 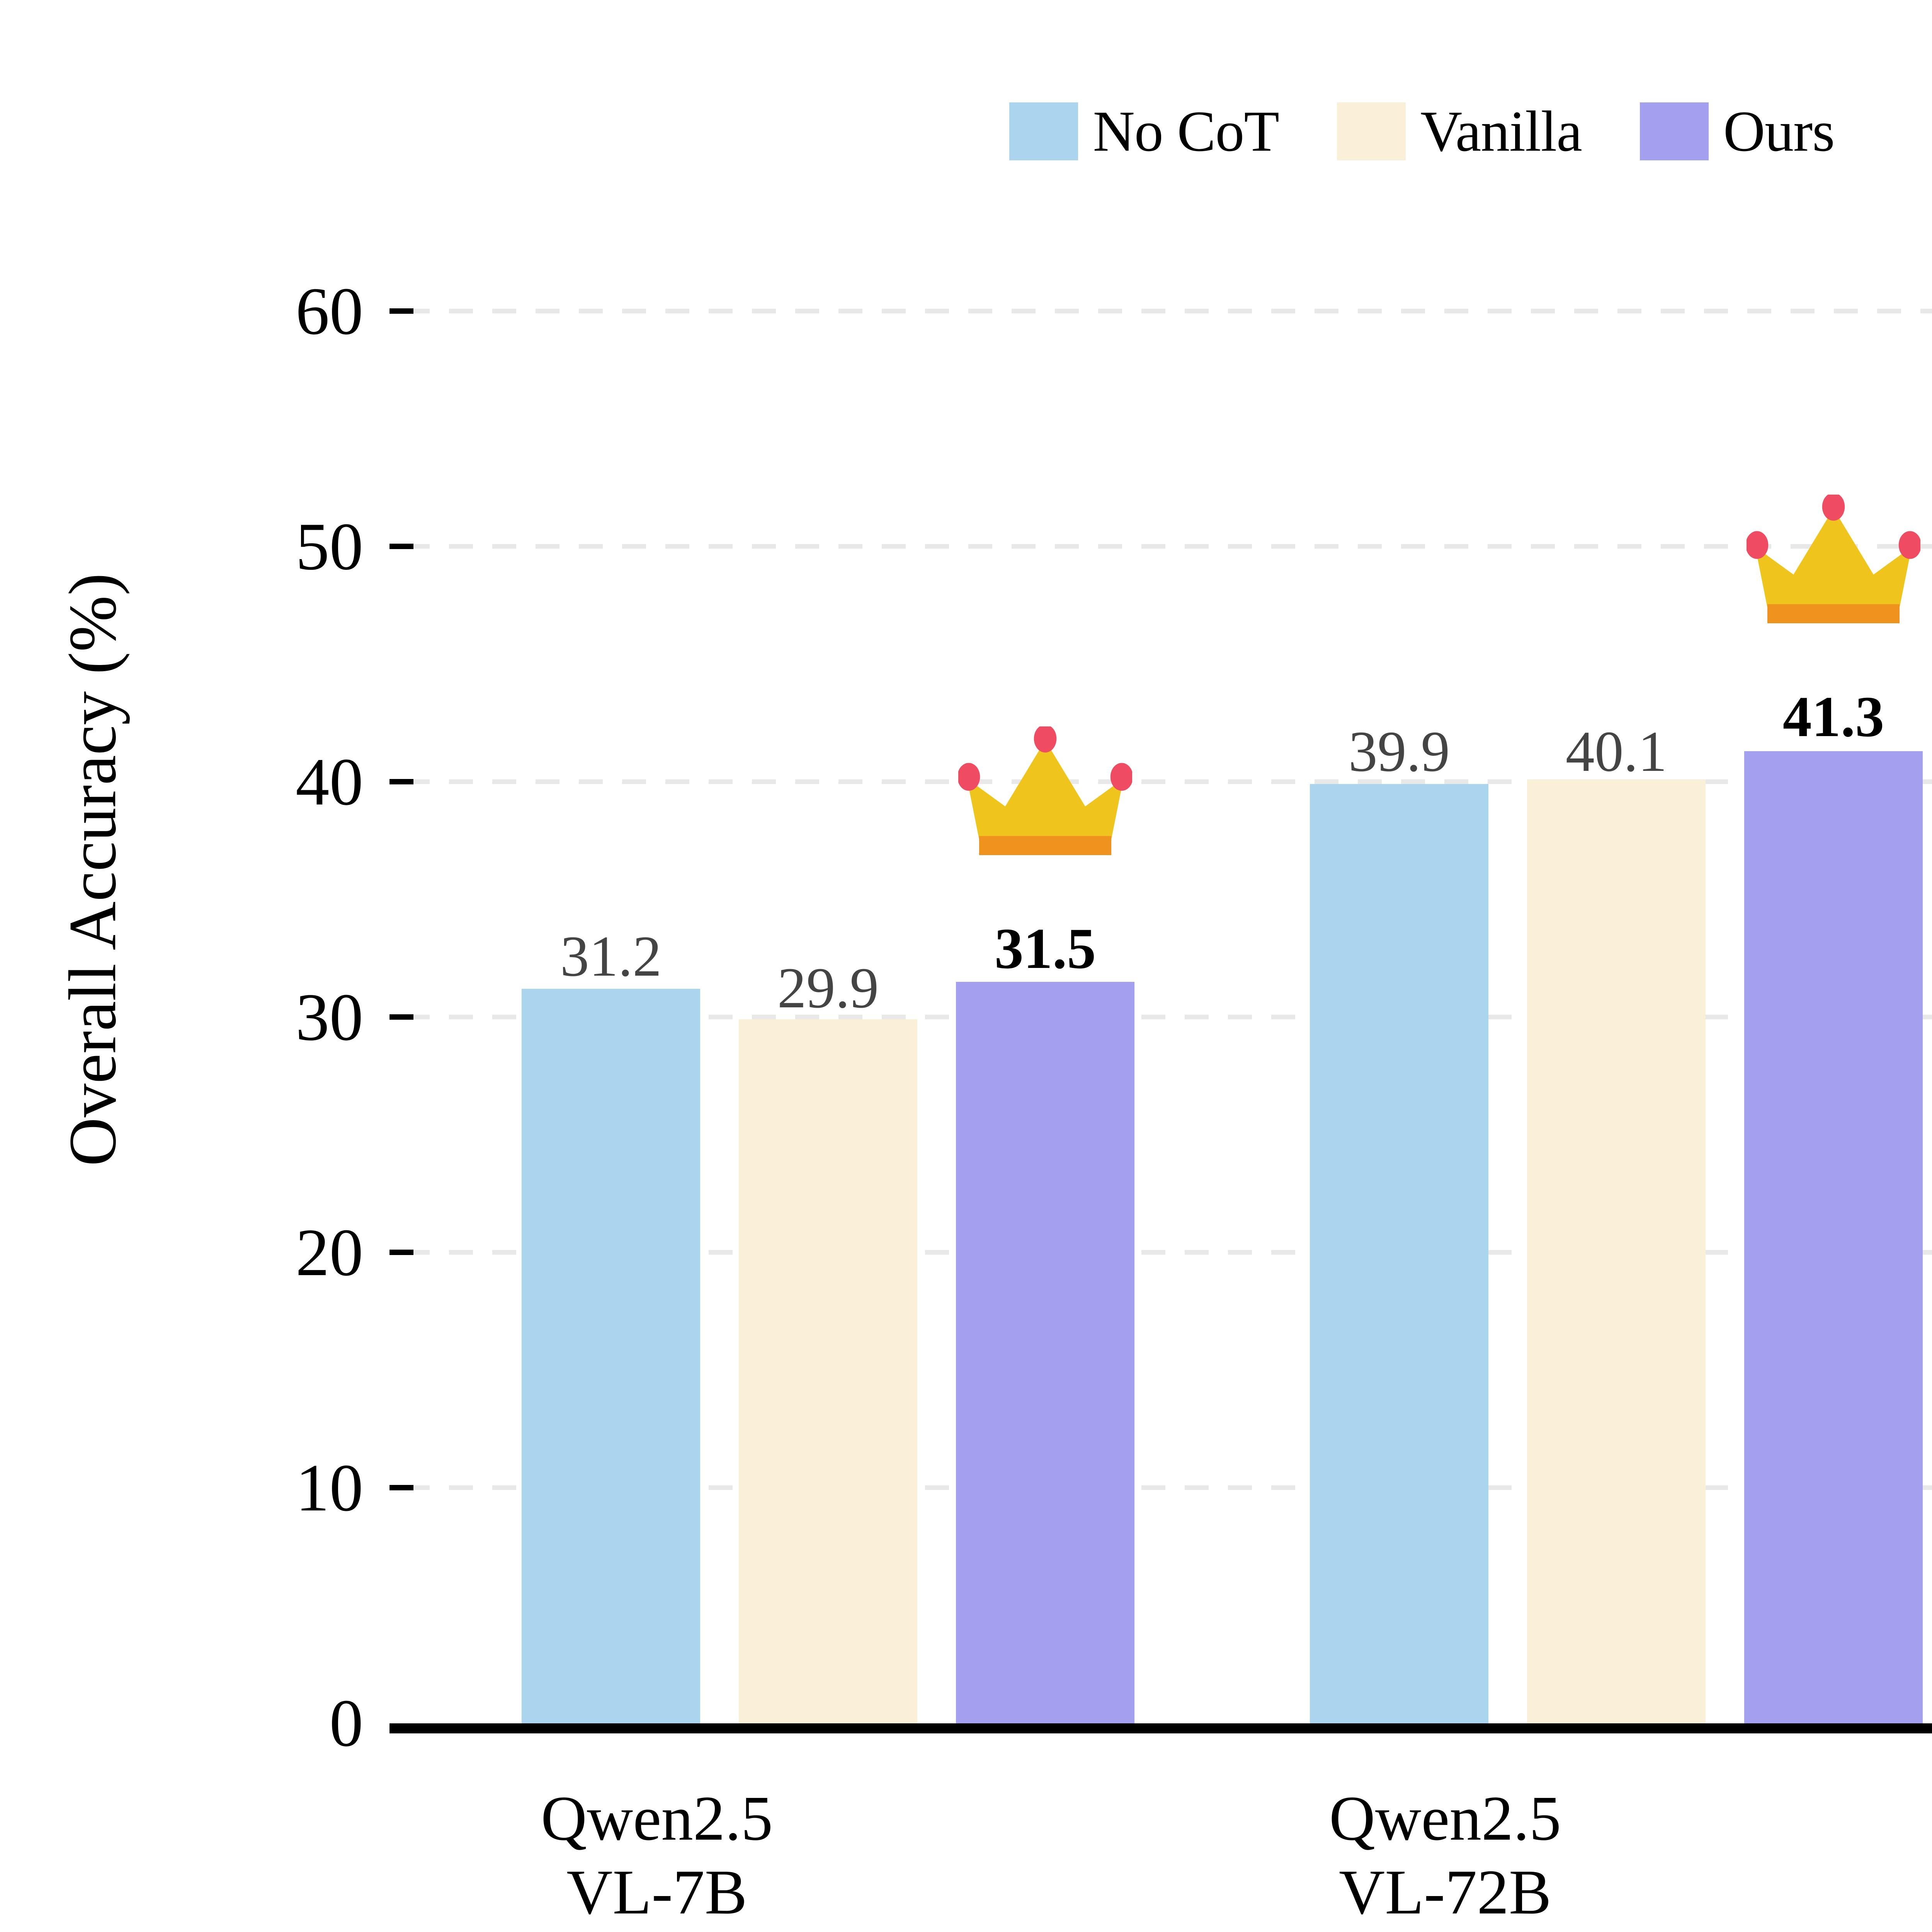 I want to click on value-label-qwen72b-ours: 41.3, so click(x=1833, y=717).